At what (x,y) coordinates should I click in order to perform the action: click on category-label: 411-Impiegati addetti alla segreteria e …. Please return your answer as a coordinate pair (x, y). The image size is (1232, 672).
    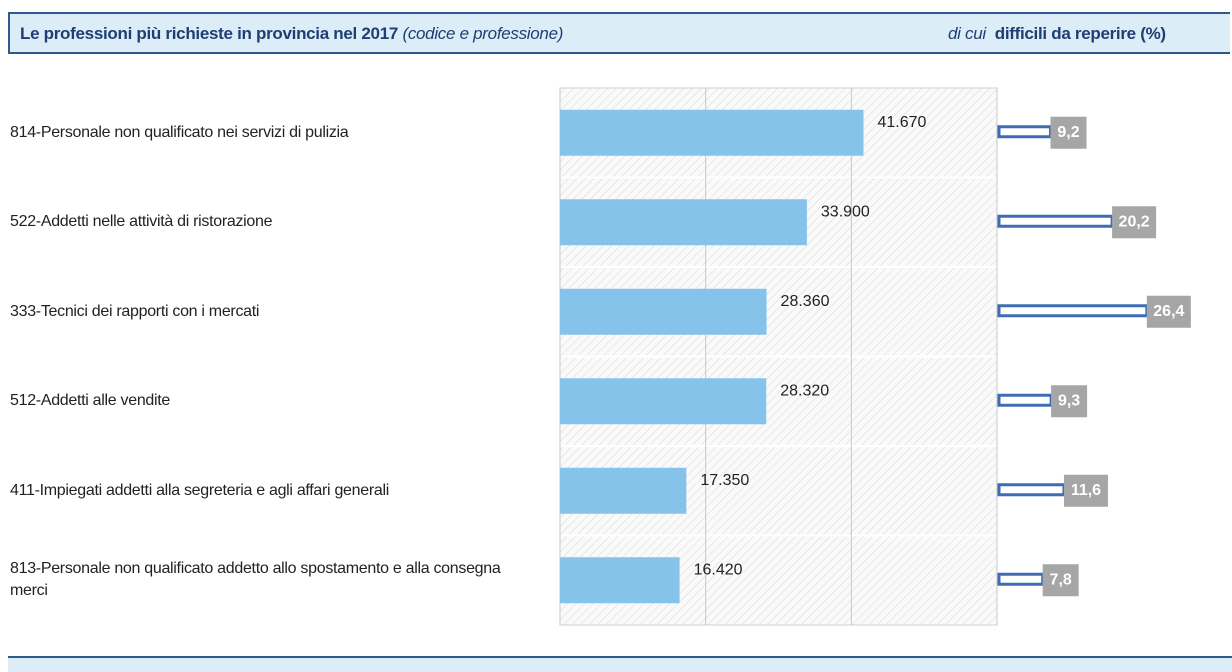
    Looking at the image, I should click on (199, 490).